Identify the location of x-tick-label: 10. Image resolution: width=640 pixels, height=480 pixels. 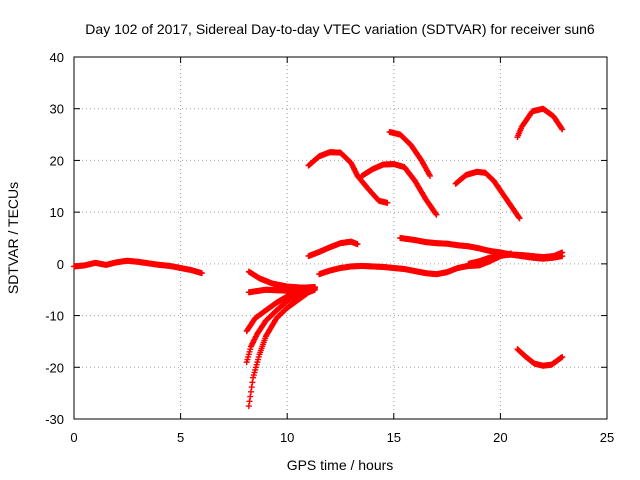
(287, 437).